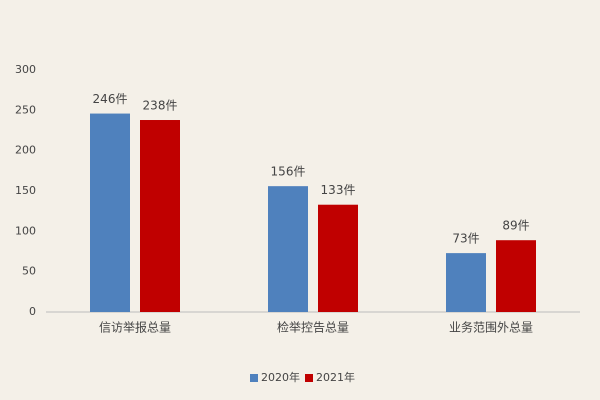 This screenshot has width=600, height=400. What do you see at coordinates (110, 99) in the screenshot?
I see `data-label: 246件` at bounding box center [110, 99].